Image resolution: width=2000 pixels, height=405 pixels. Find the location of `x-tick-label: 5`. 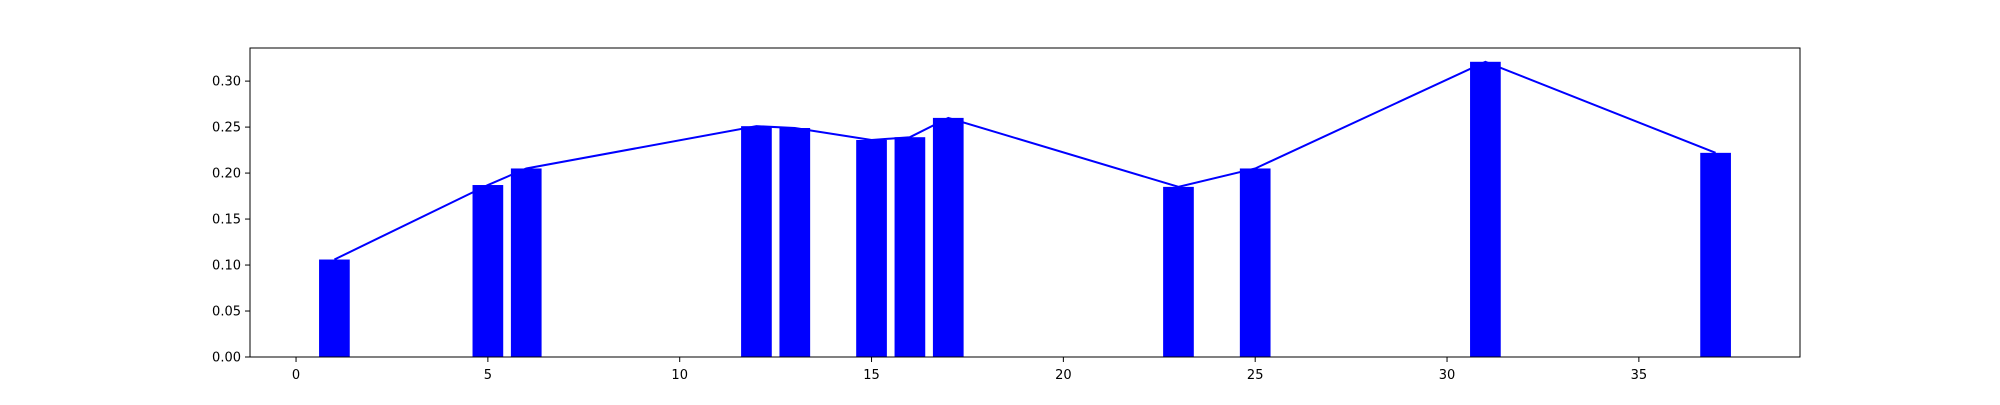

x-tick-label: 5 is located at coordinates (488, 375).